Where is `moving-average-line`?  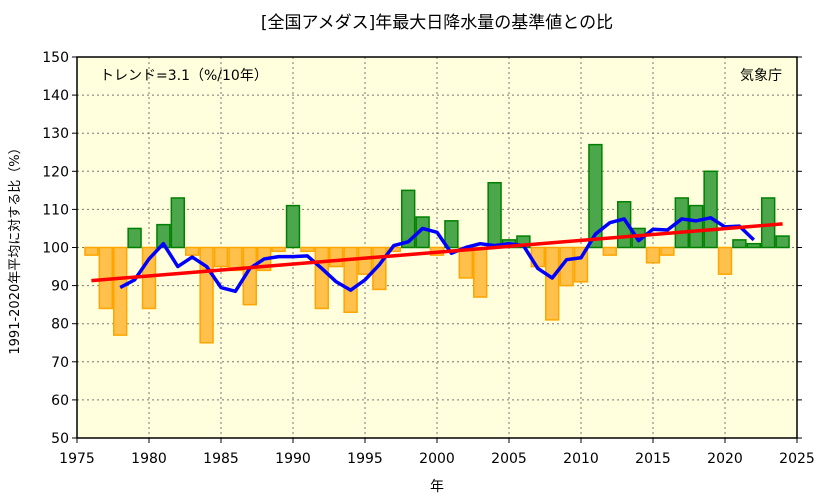 moving-average-line is located at coordinates (437, 255).